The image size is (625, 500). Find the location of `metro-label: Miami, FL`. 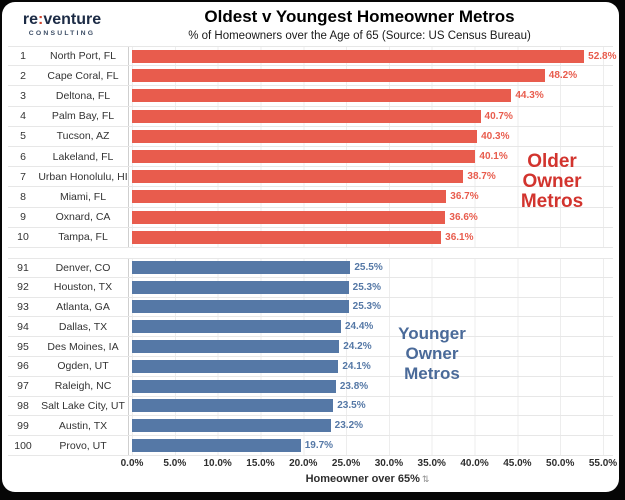

metro-label: Miami, FL is located at coordinates (83, 196).